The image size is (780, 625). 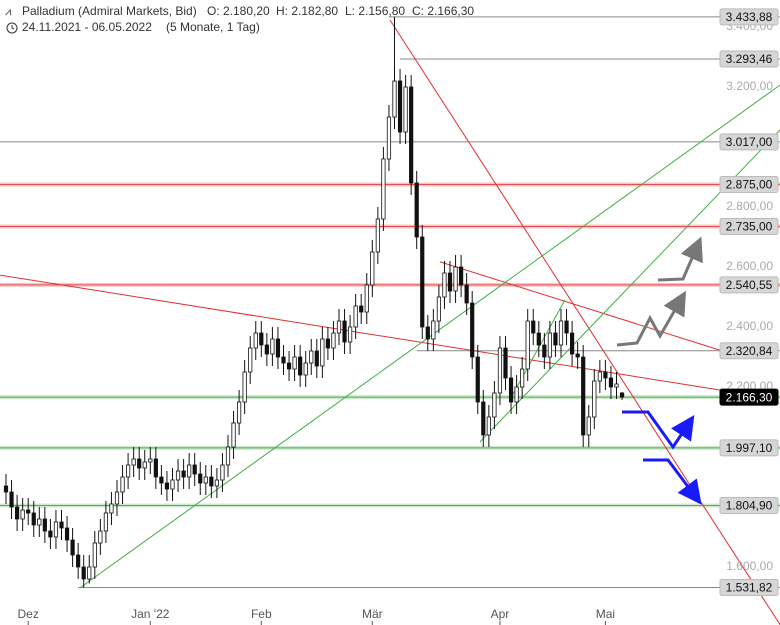 I want to click on level-label: 2.875,00, so click(x=749, y=185).